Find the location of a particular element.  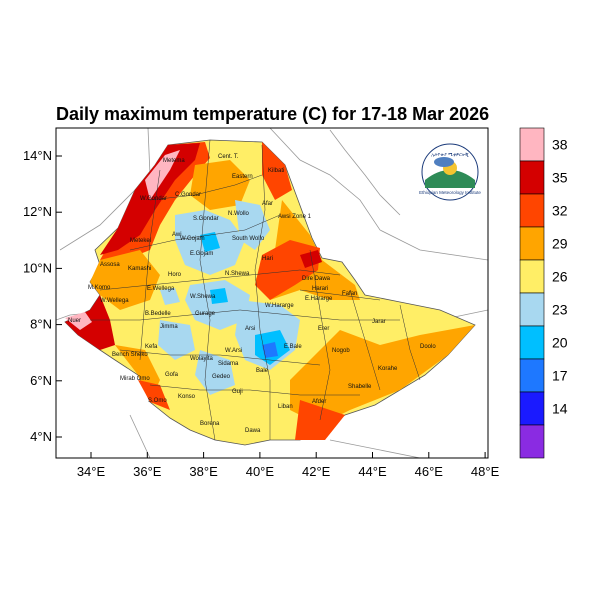

place-label: Sidama is located at coordinates (228, 364).